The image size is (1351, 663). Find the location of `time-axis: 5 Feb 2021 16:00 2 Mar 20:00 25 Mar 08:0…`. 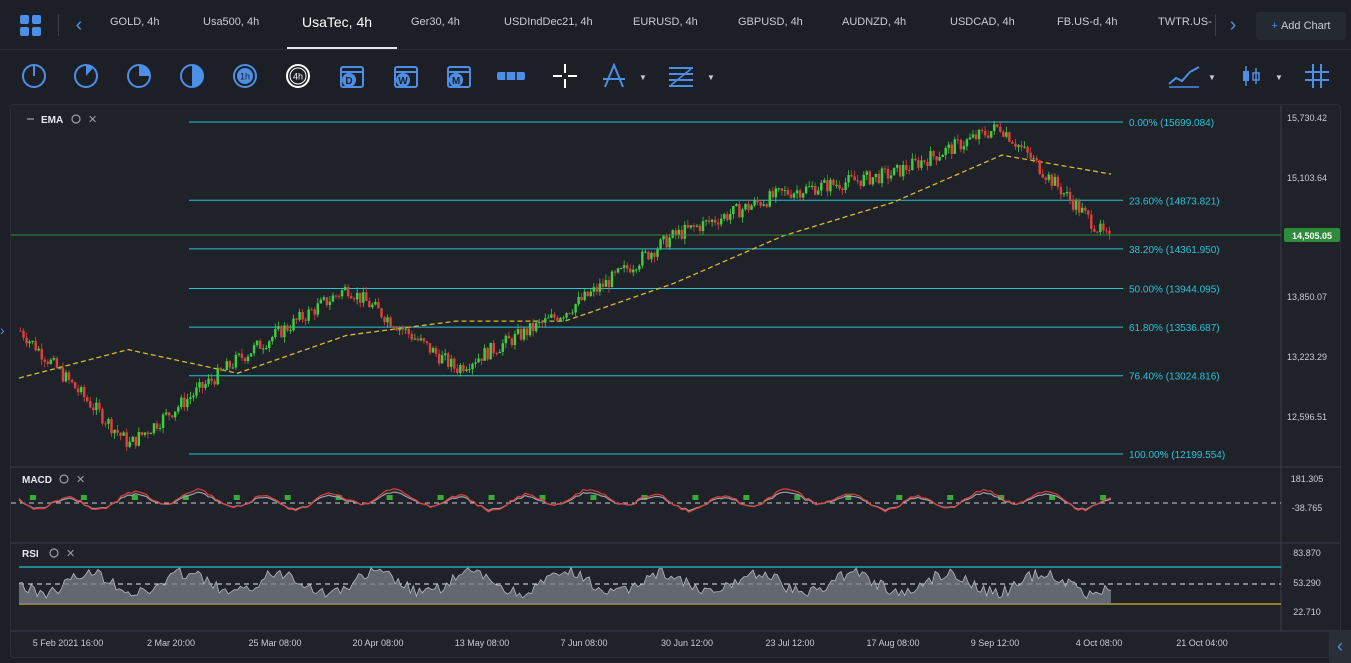

time-axis: 5 Feb 2021 16:00 2 Mar 20:00 25 Mar 08:0… is located at coordinates (630, 643).